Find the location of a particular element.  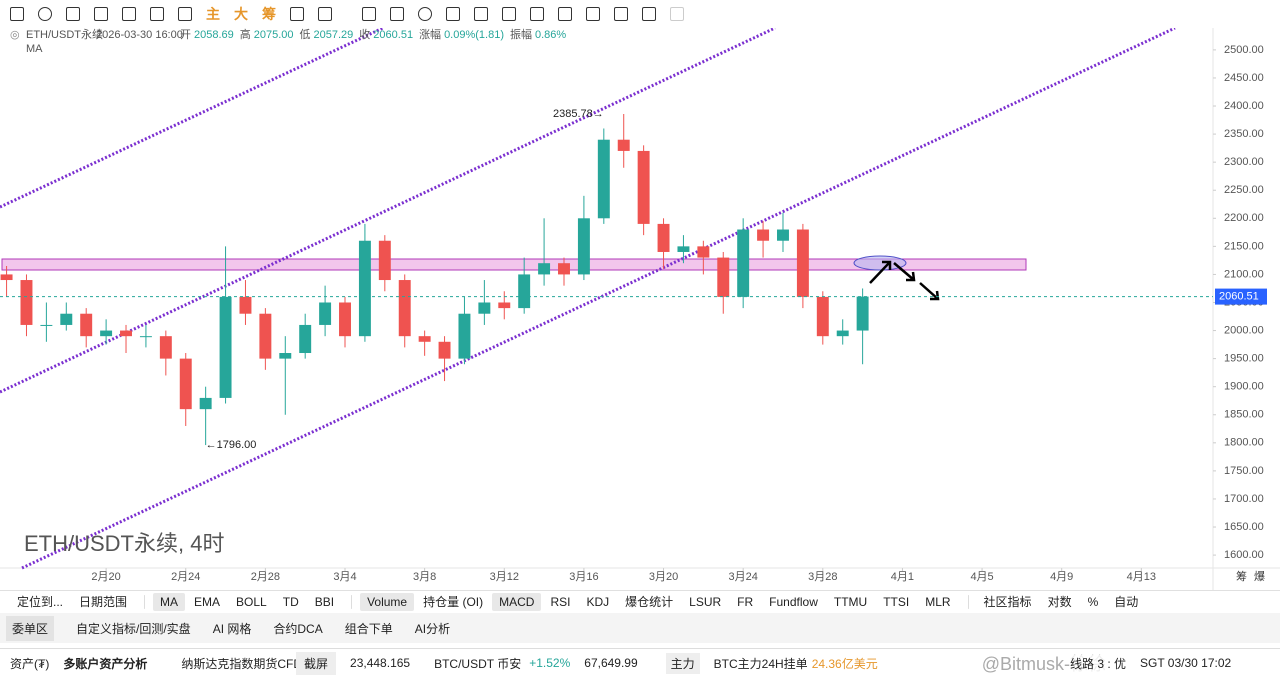

main-indicator: MA is located at coordinates (169, 601).